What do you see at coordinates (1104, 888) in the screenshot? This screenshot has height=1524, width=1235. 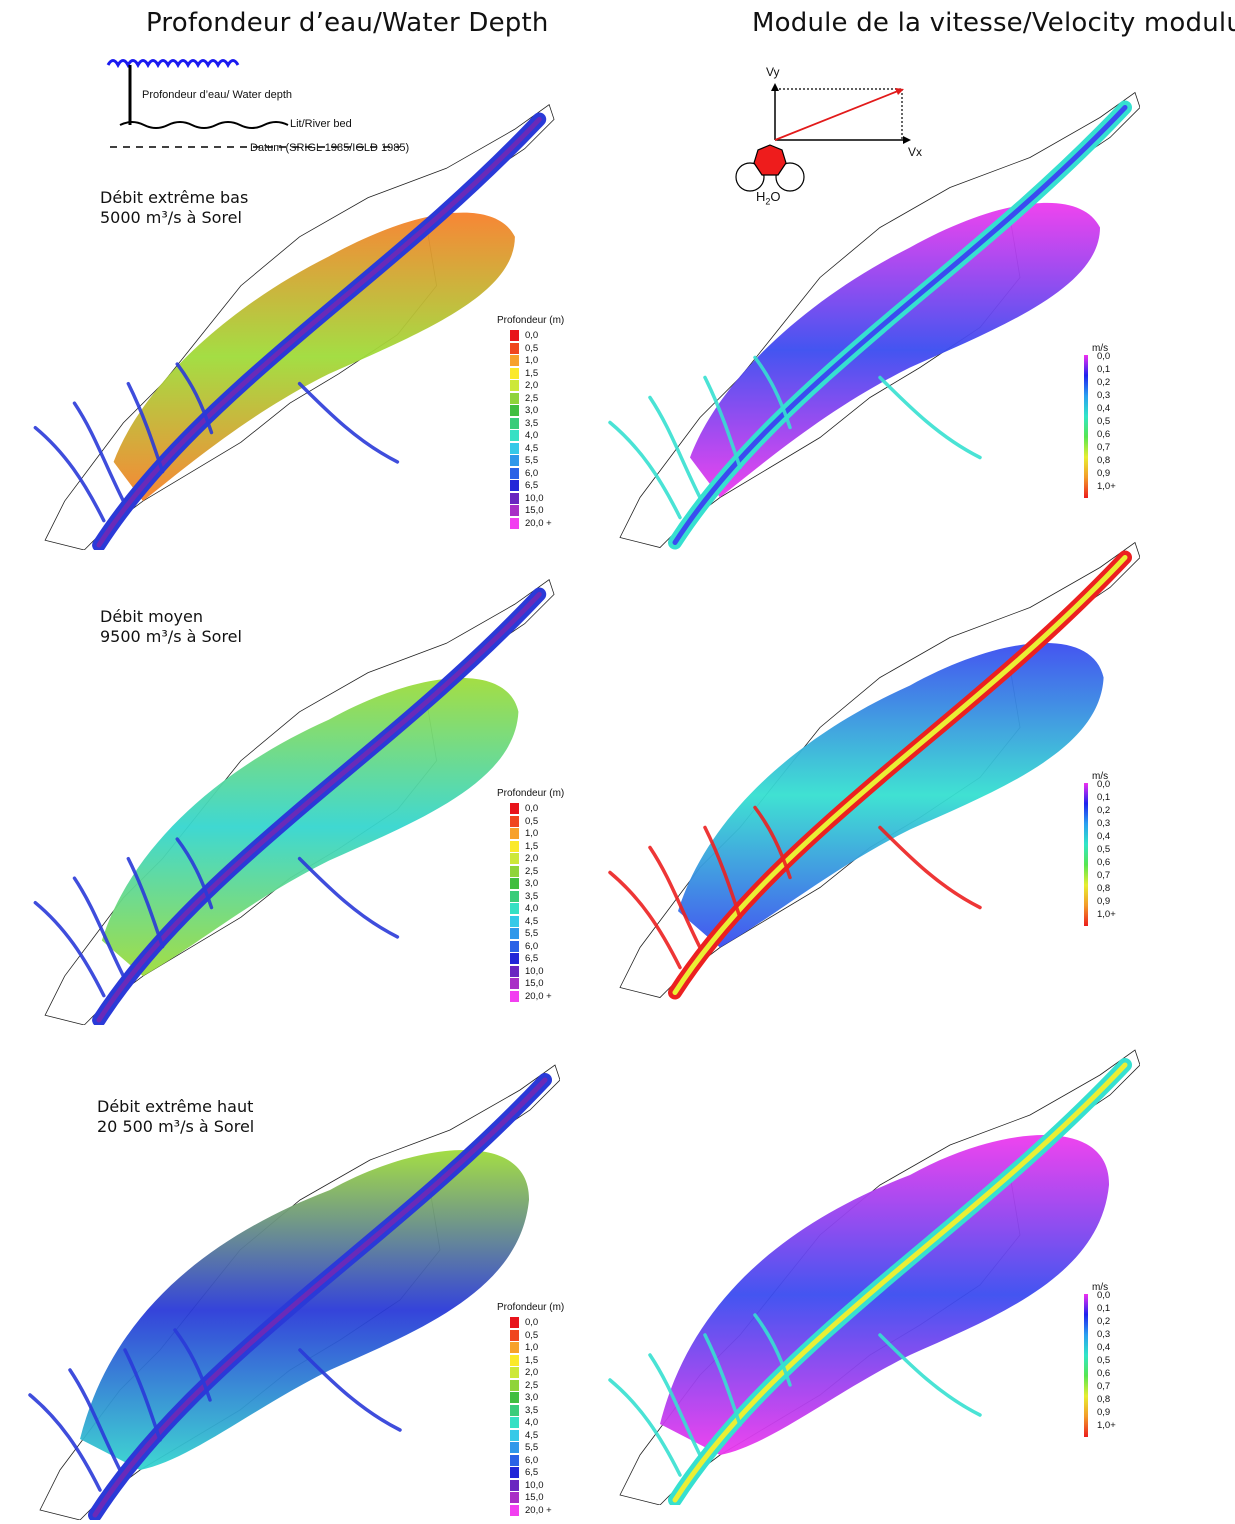 I see `velocity-legend-label: 0,8` at bounding box center [1104, 888].